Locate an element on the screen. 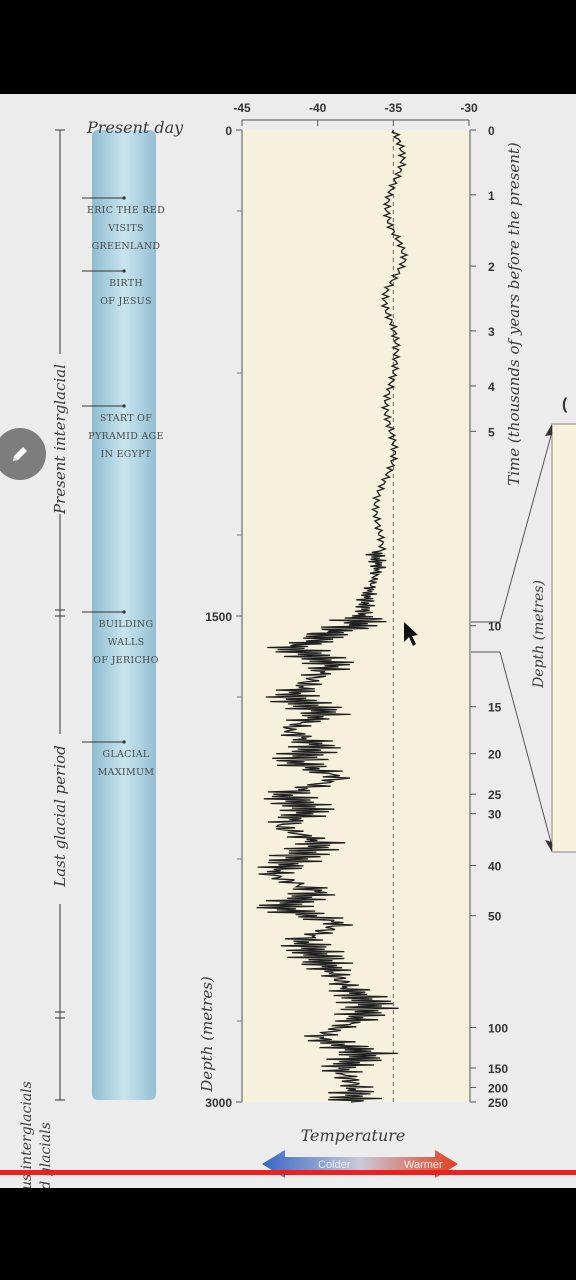 This screenshot has width=576, height=1280. x-tick-label: -30 is located at coordinates (469, 108).